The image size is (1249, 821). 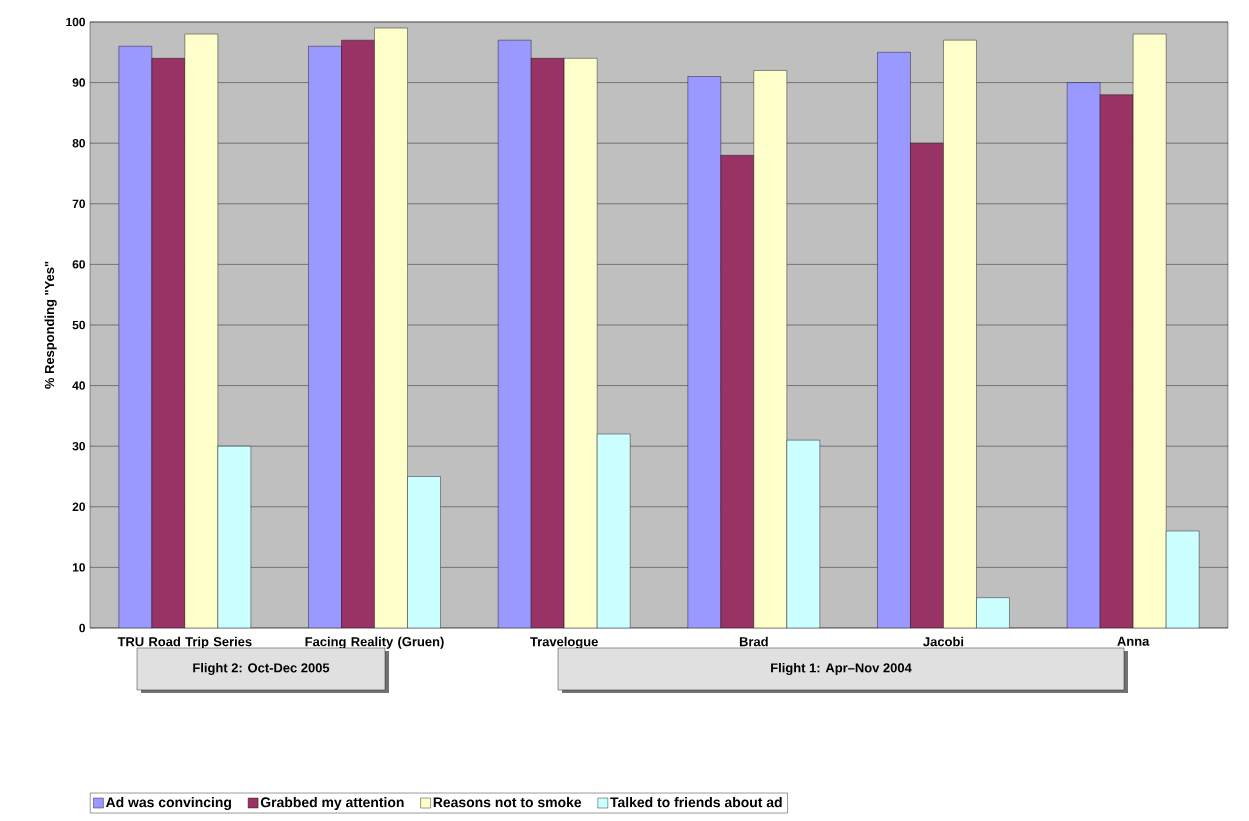 I want to click on x-tick-label: Facing Reality (Gruen), so click(x=374, y=642).